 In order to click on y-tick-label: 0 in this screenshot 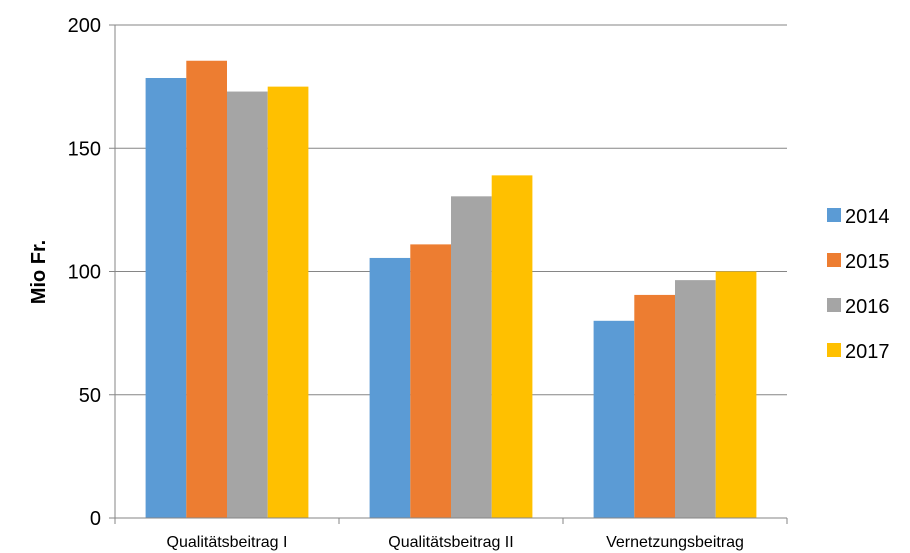, I will do `click(95, 519)`.